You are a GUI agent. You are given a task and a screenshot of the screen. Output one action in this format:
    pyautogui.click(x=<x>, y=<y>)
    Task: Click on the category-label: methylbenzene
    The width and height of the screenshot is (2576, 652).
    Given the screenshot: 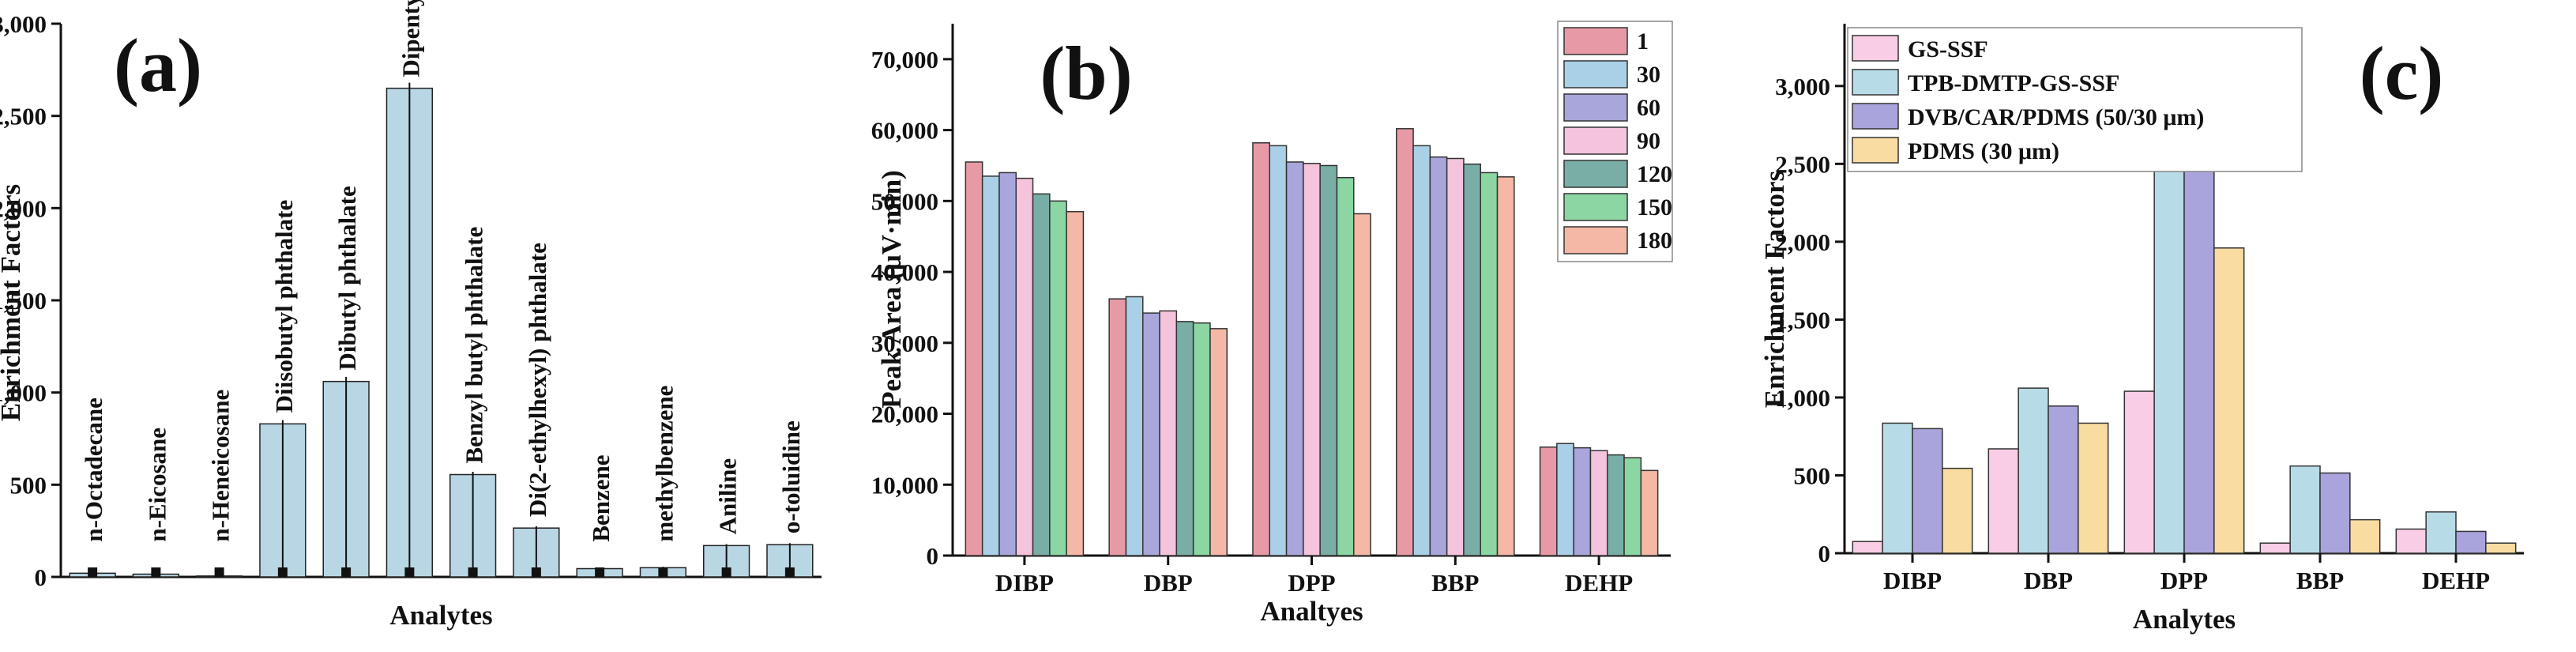 What is the action you would take?
    pyautogui.click(x=664, y=464)
    